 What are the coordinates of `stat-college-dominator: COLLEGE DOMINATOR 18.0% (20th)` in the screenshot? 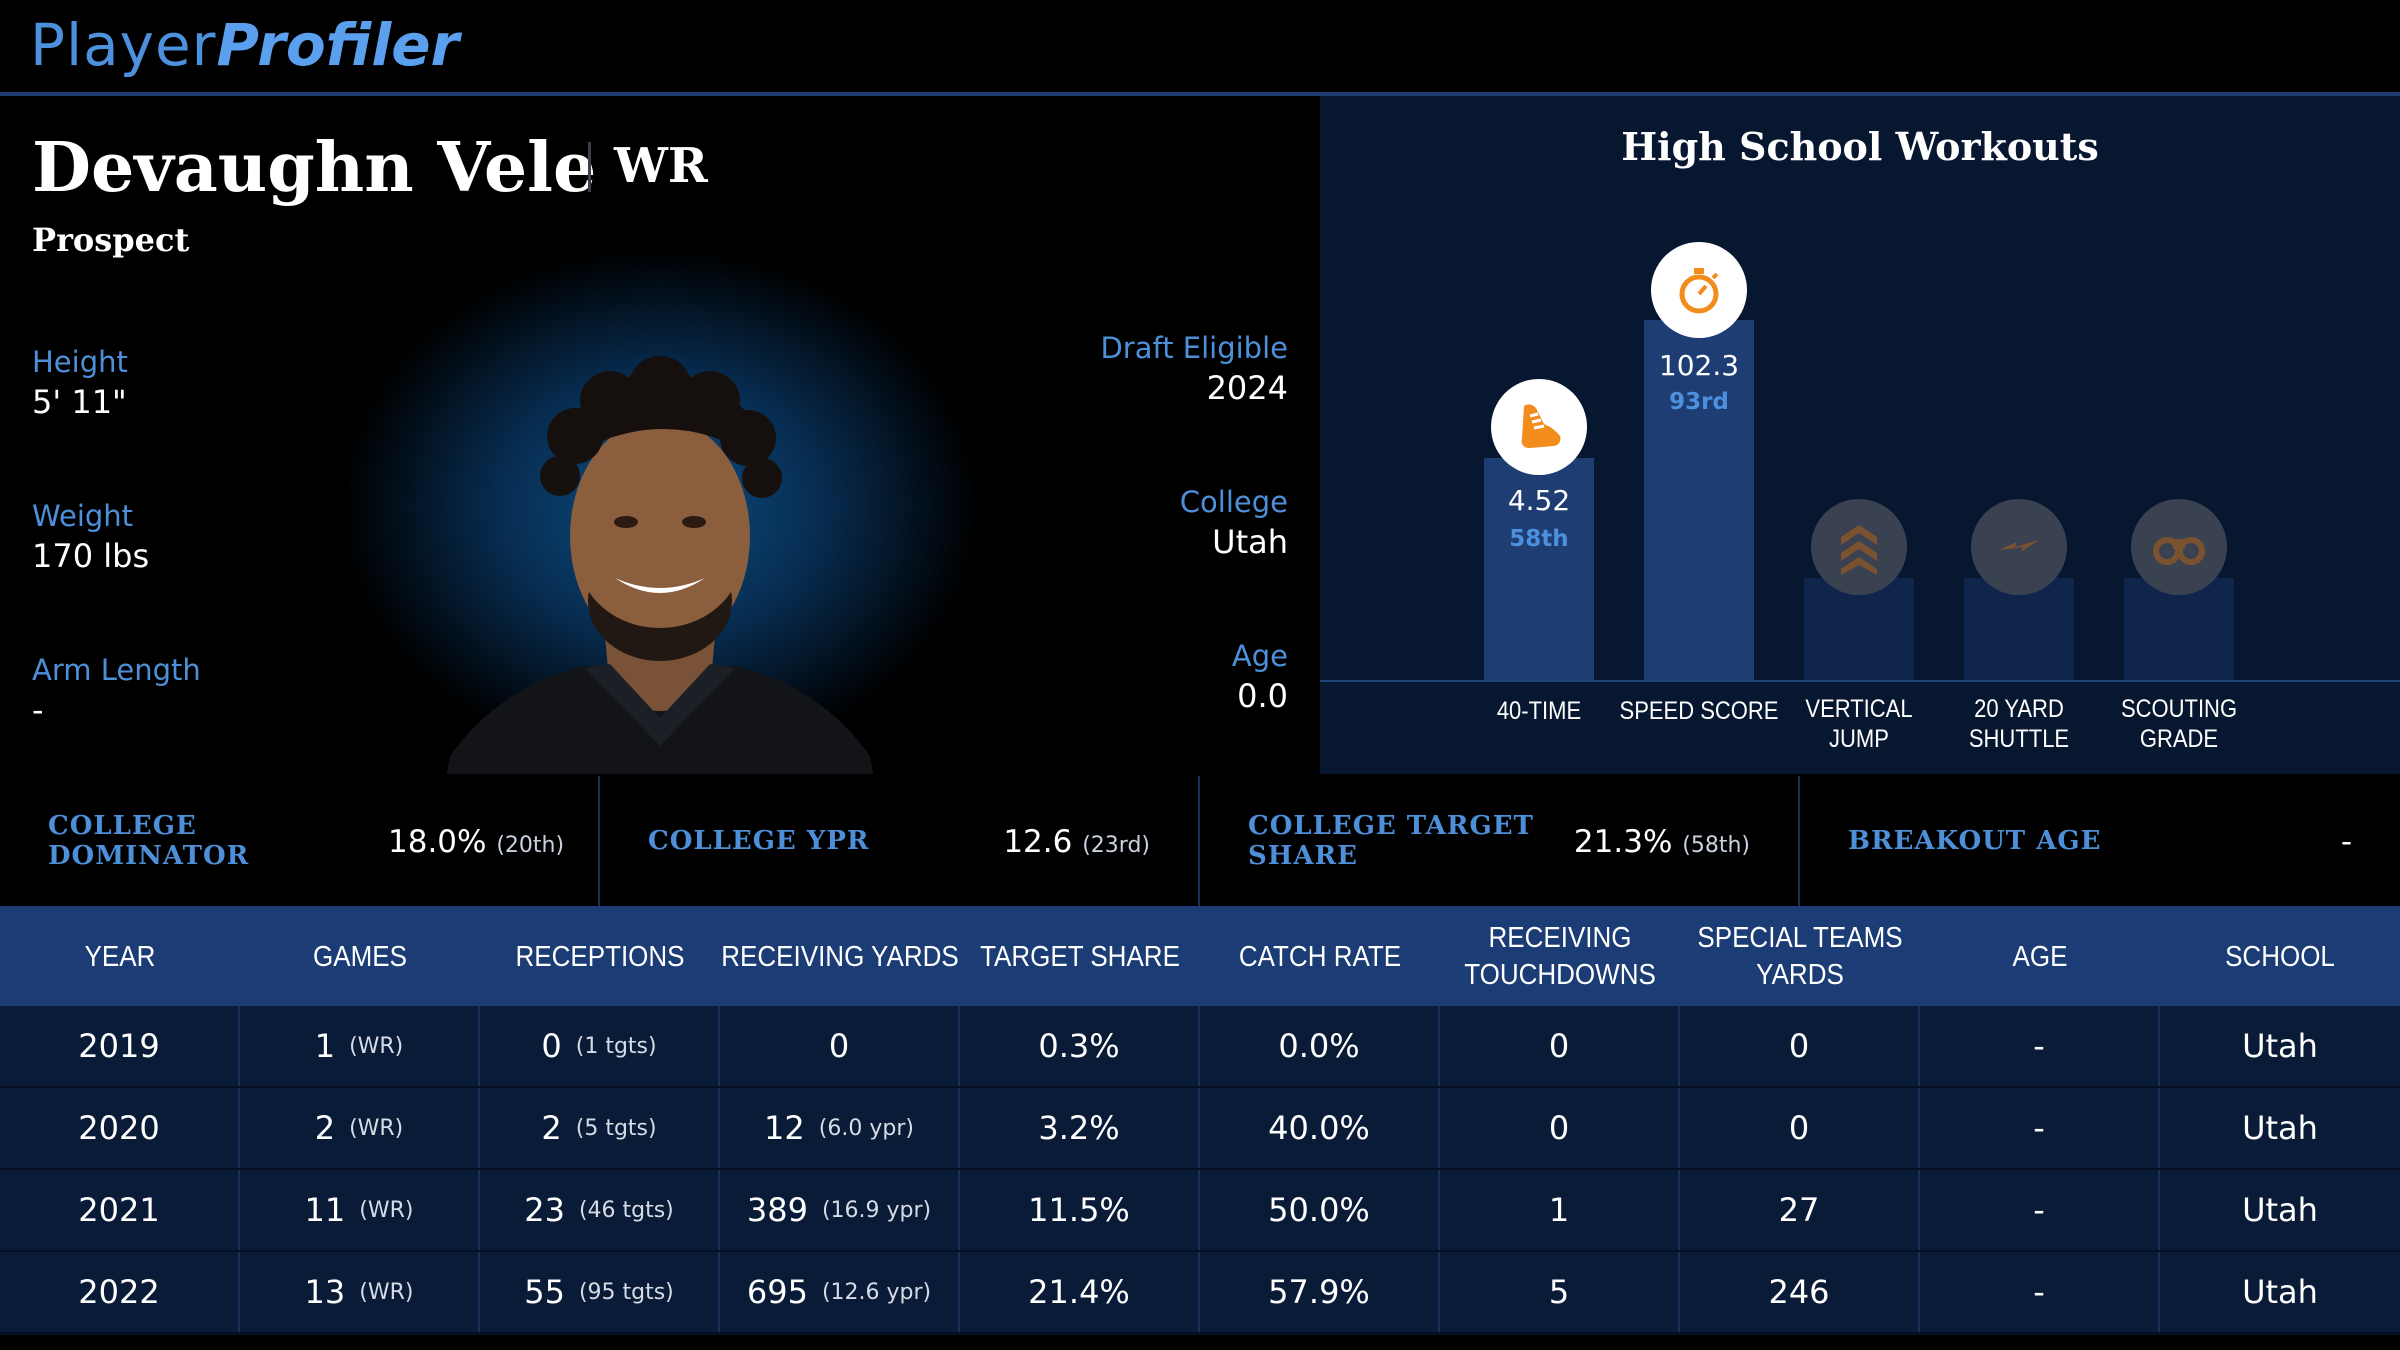 It's located at (300, 841).